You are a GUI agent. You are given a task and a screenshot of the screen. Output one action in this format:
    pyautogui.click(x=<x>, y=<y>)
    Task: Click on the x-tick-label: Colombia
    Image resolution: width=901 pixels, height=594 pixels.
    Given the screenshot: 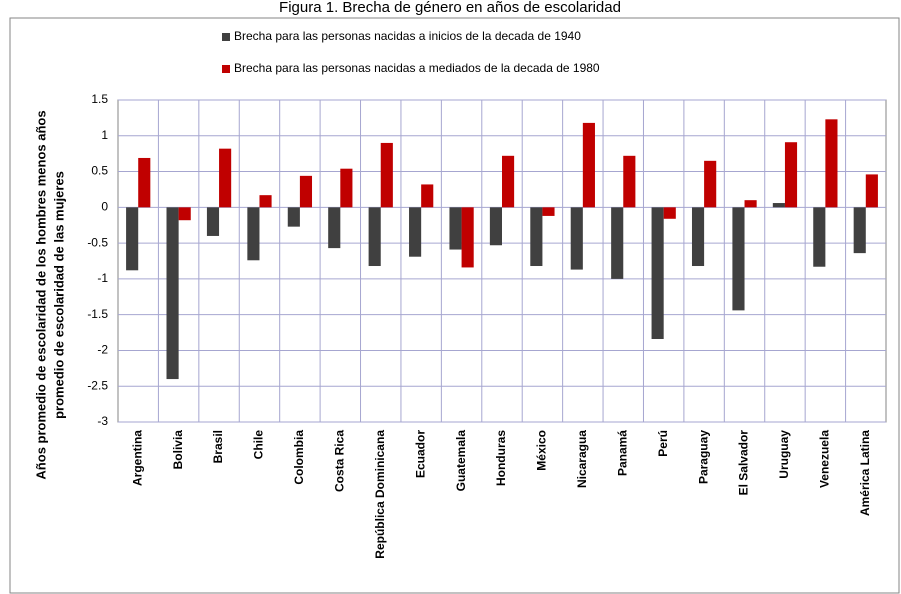 What is the action you would take?
    pyautogui.click(x=299, y=457)
    